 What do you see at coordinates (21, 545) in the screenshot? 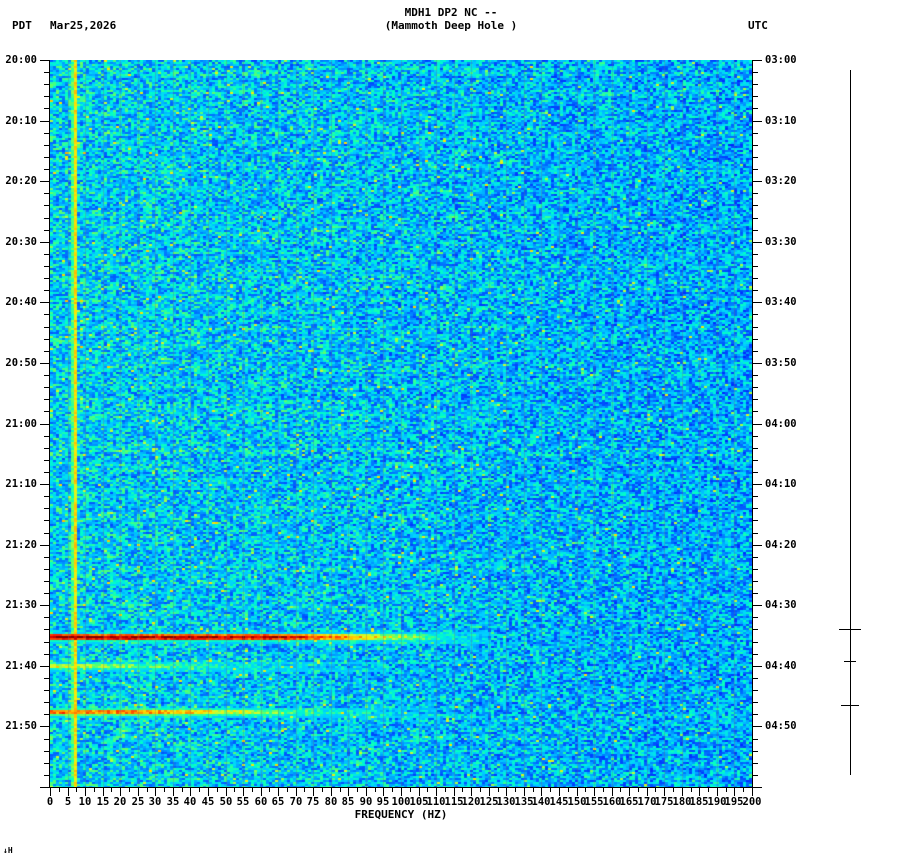
I see `left-axis-tick-label: 21:20` at bounding box center [21, 545].